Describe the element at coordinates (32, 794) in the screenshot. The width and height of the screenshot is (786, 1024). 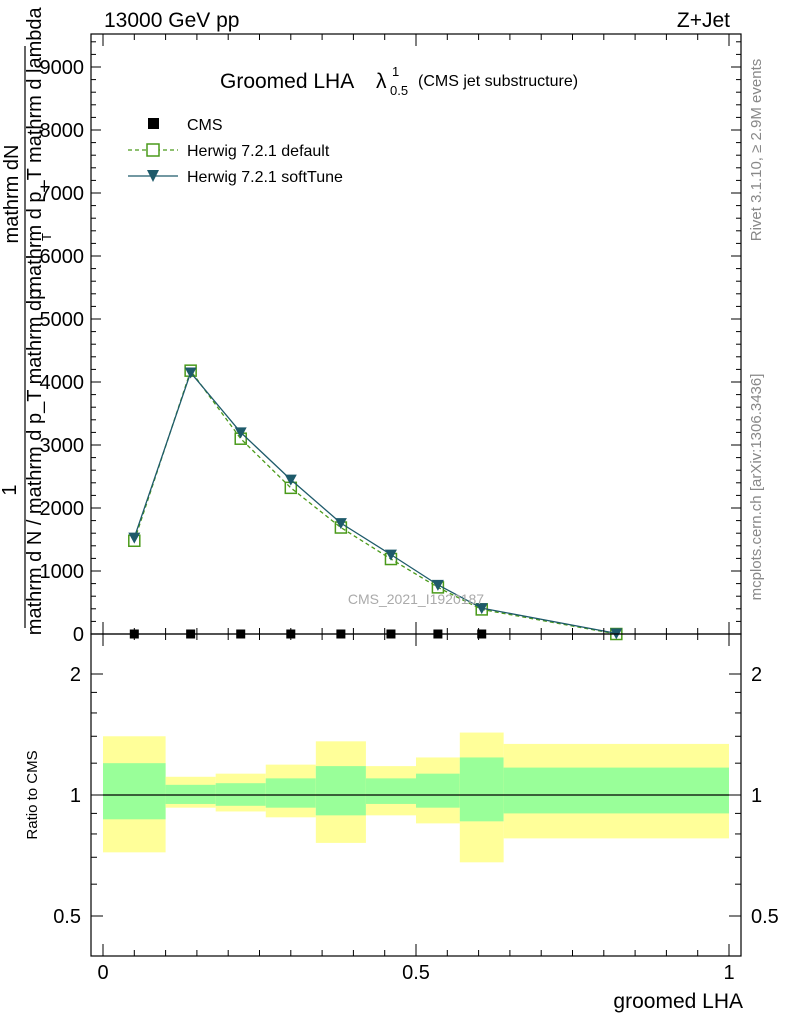
I see `ratio-y-label: Ratio to CMS` at that location.